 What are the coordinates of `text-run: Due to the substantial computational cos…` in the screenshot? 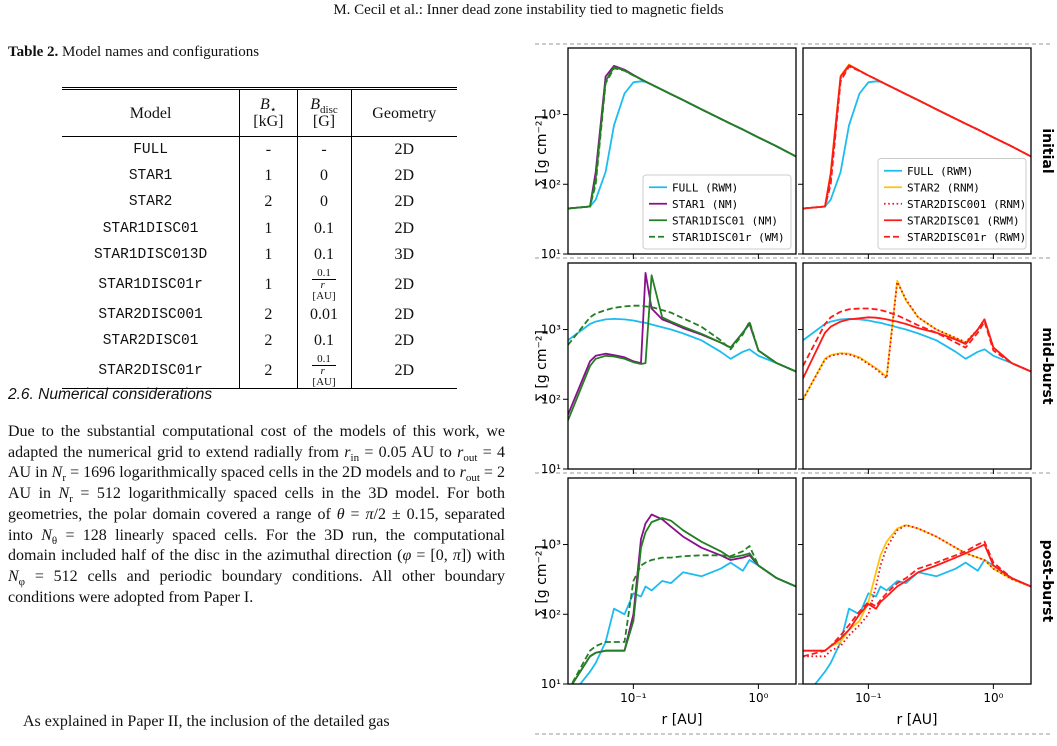 It's located at (256, 442).